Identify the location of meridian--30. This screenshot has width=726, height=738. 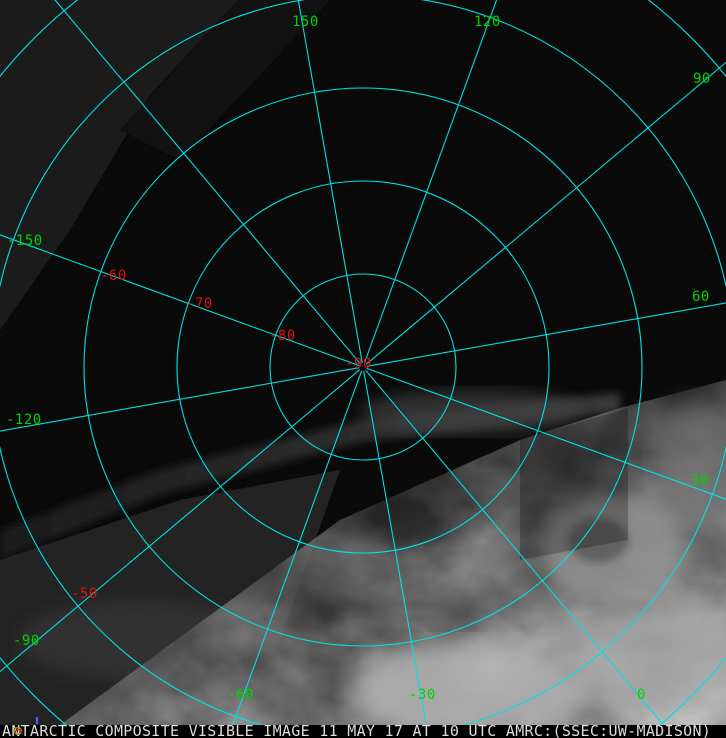
(395, 547).